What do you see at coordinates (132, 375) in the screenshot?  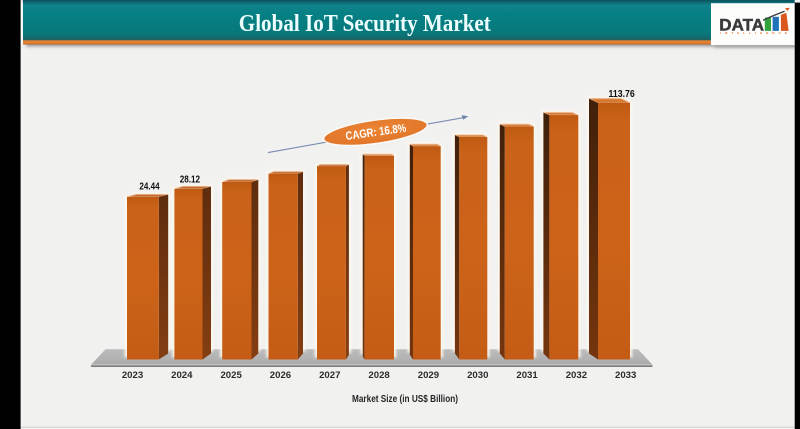 I see `svg-text: 2023` at bounding box center [132, 375].